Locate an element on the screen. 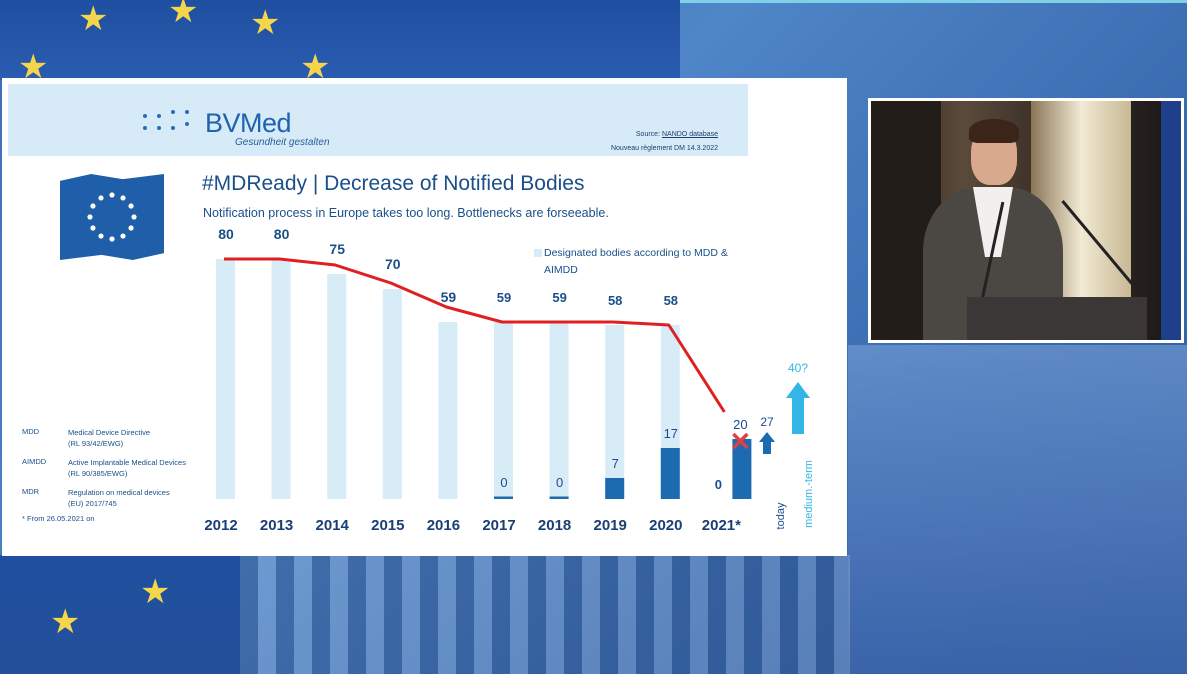 This screenshot has height=674, width=1187. data-label-today: 27 is located at coordinates (767, 422).